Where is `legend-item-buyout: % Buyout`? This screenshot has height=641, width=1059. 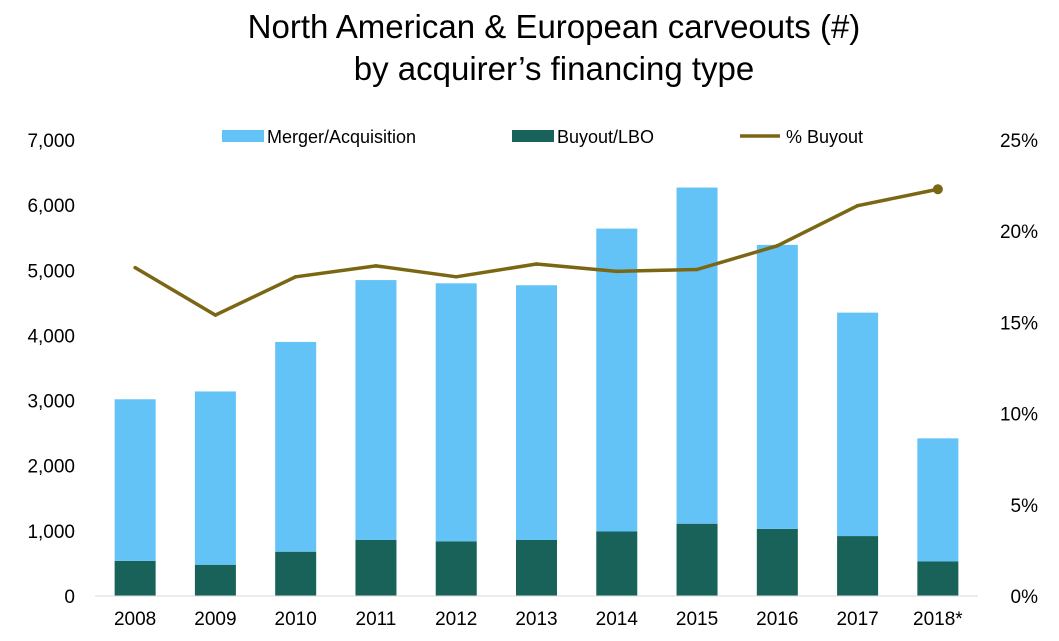 legend-item-buyout: % Buyout is located at coordinates (801, 137).